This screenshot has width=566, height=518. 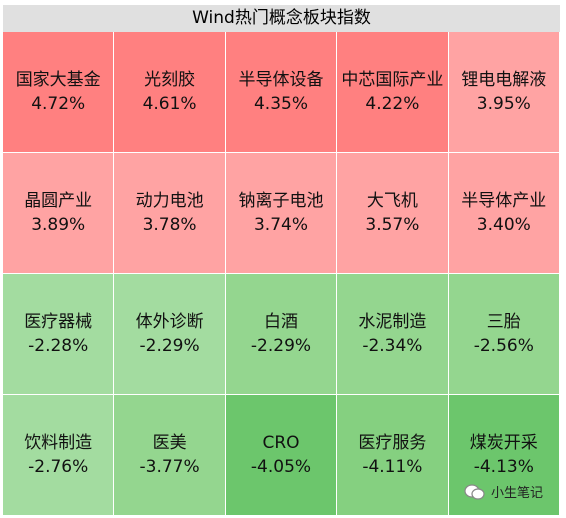 What do you see at coordinates (58, 322) in the screenshot?
I see `tile-name: 医疗器械` at bounding box center [58, 322].